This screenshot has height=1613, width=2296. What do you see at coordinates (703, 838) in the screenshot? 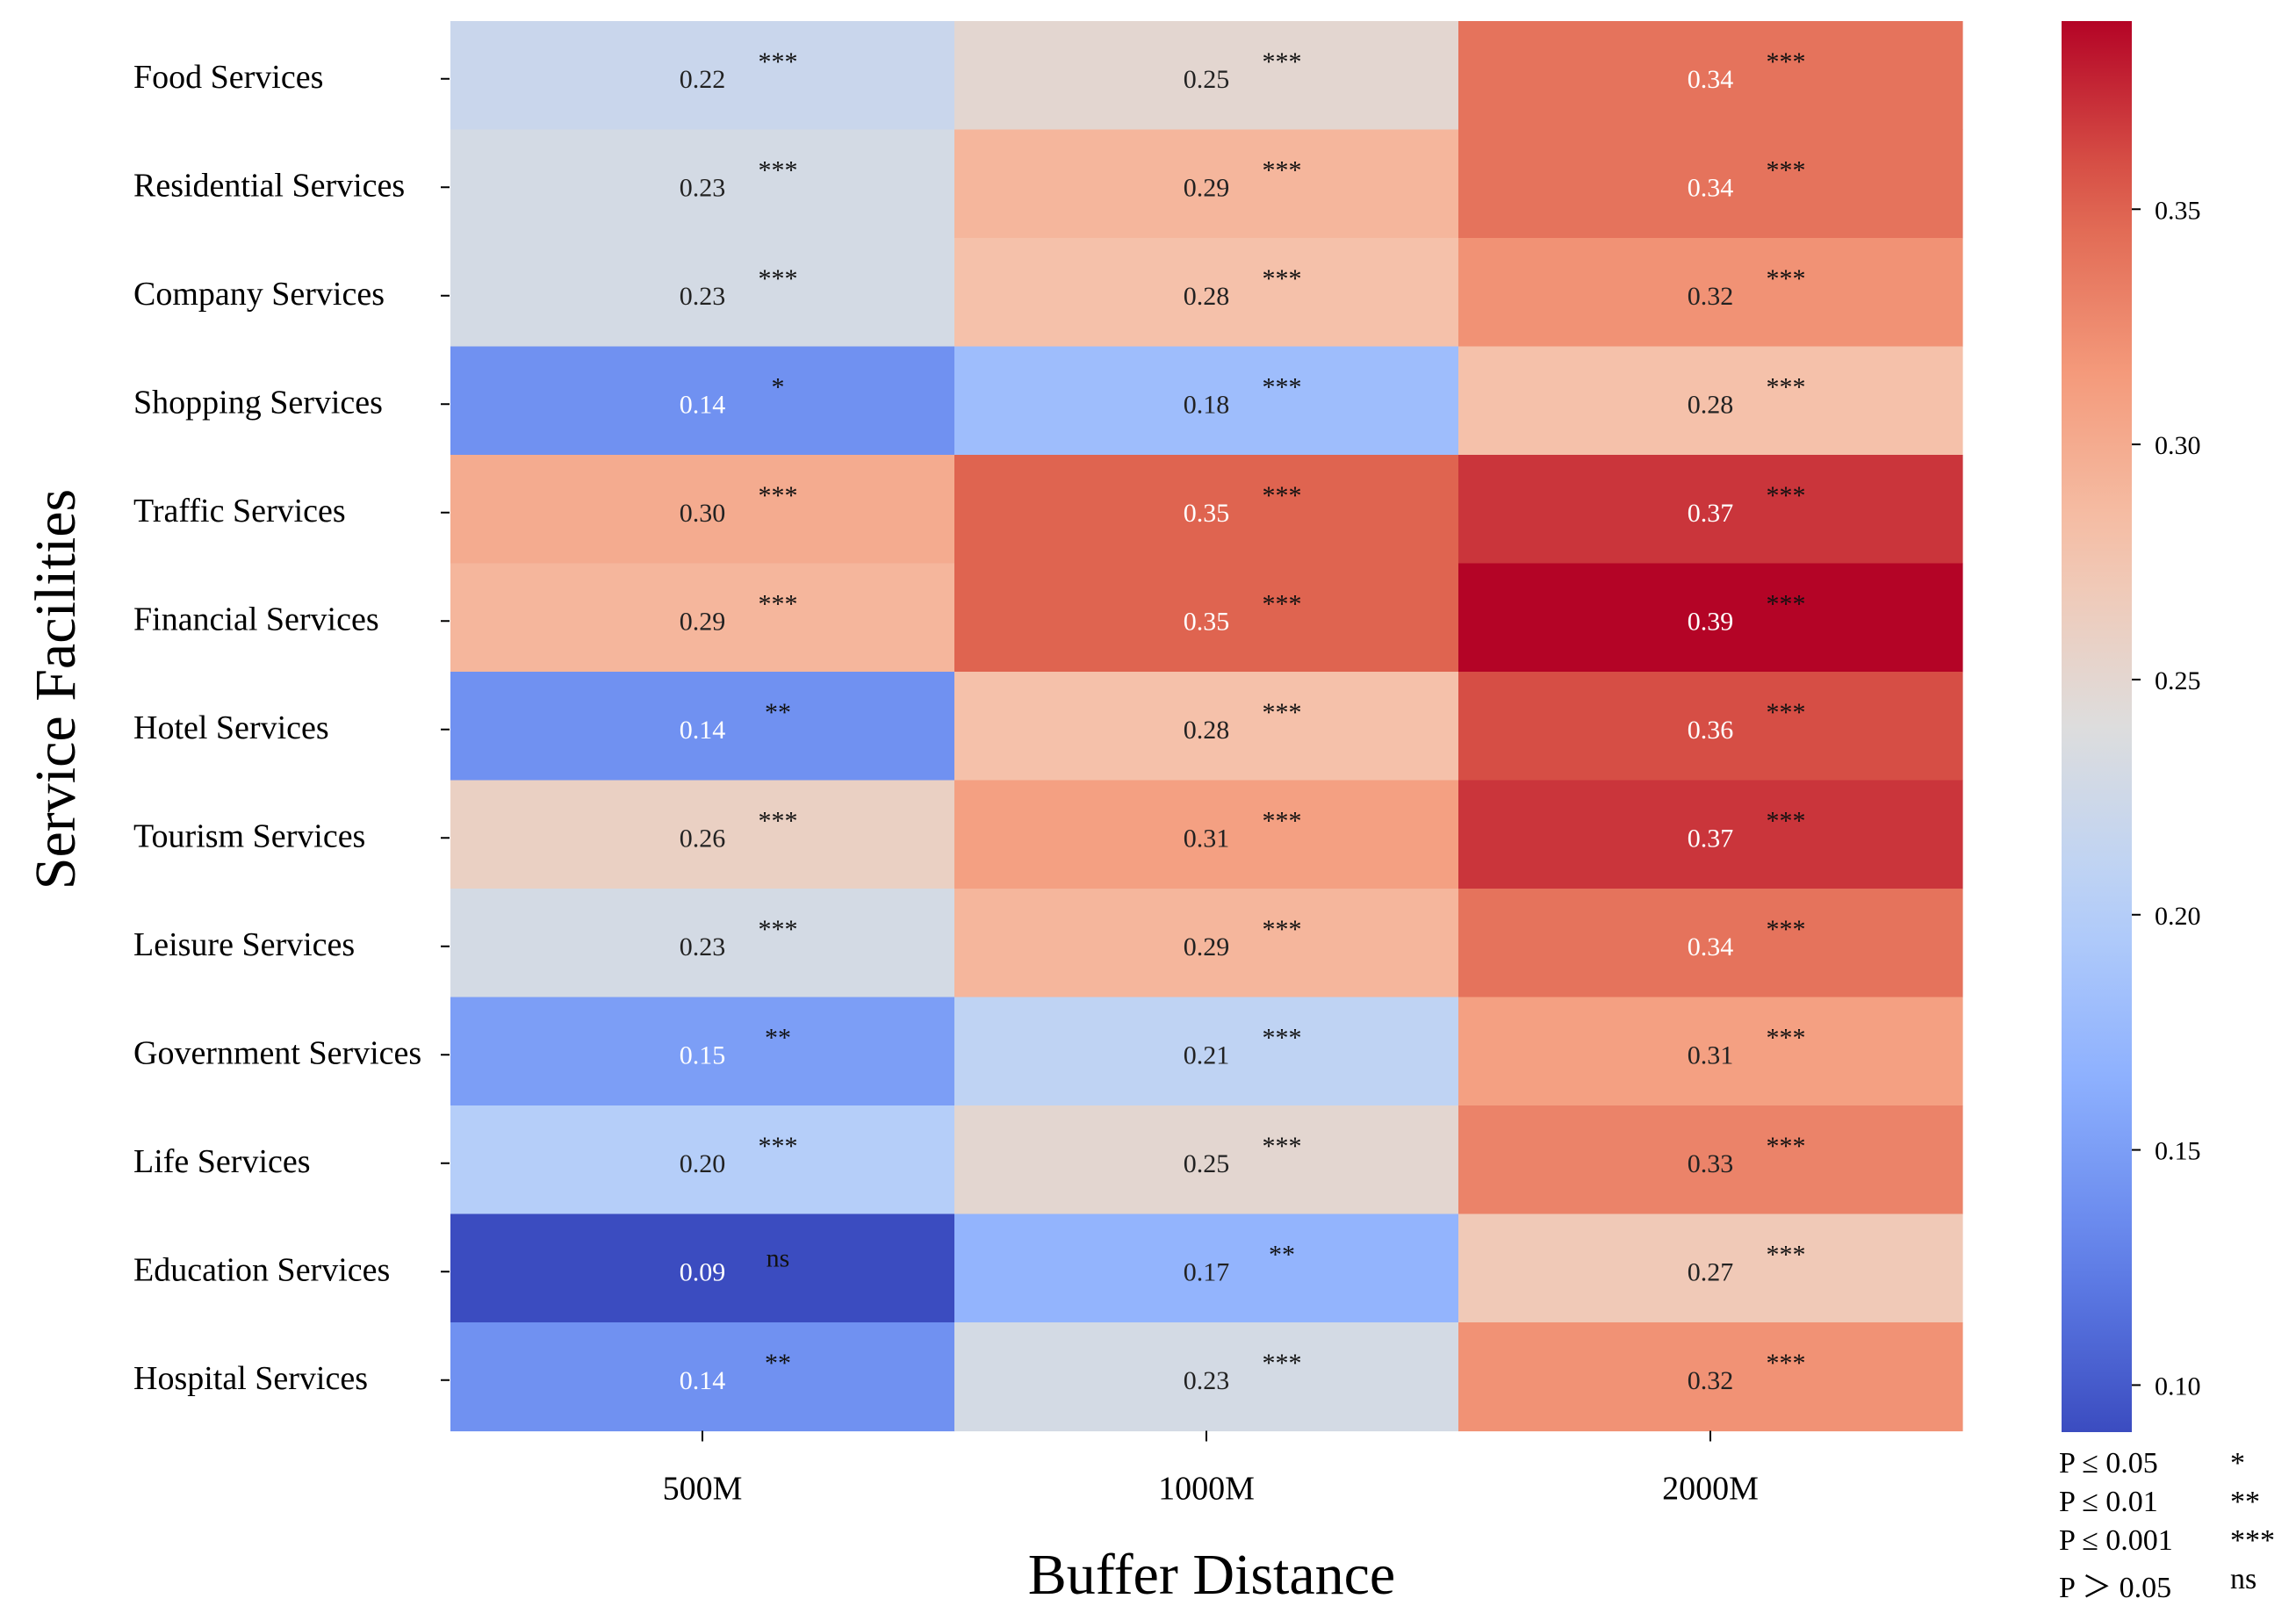
I see `cell-value: 0.26` at bounding box center [703, 838].